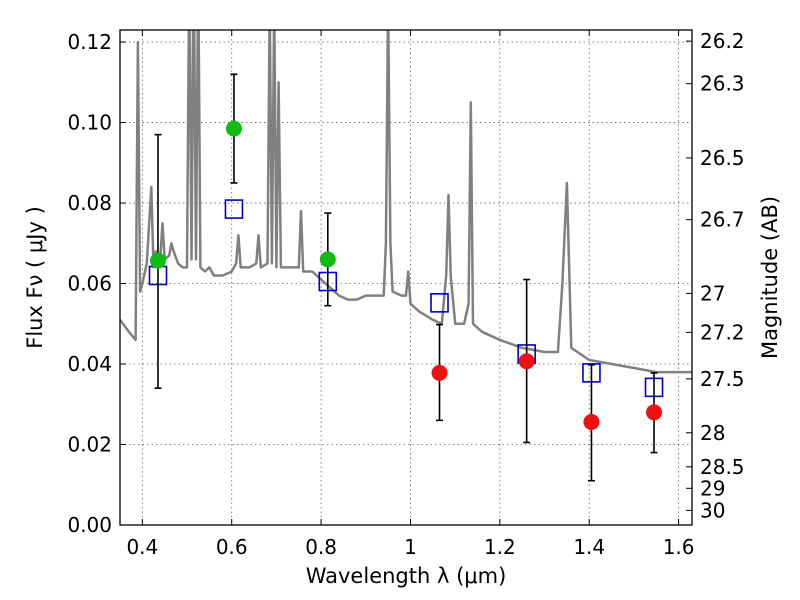  I want to click on y2-tick-label: 27.2, so click(722, 332).